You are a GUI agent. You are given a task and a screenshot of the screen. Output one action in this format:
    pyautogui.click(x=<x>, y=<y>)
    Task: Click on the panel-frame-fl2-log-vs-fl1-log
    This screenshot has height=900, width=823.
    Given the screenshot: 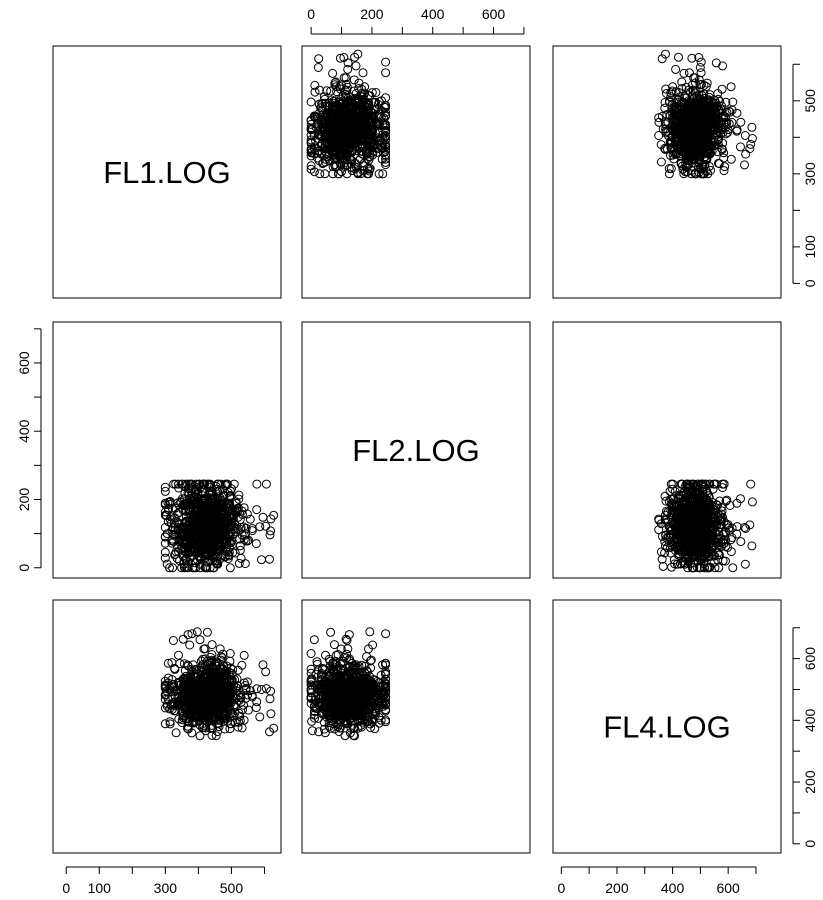 What is the action you would take?
    pyautogui.click(x=167, y=450)
    